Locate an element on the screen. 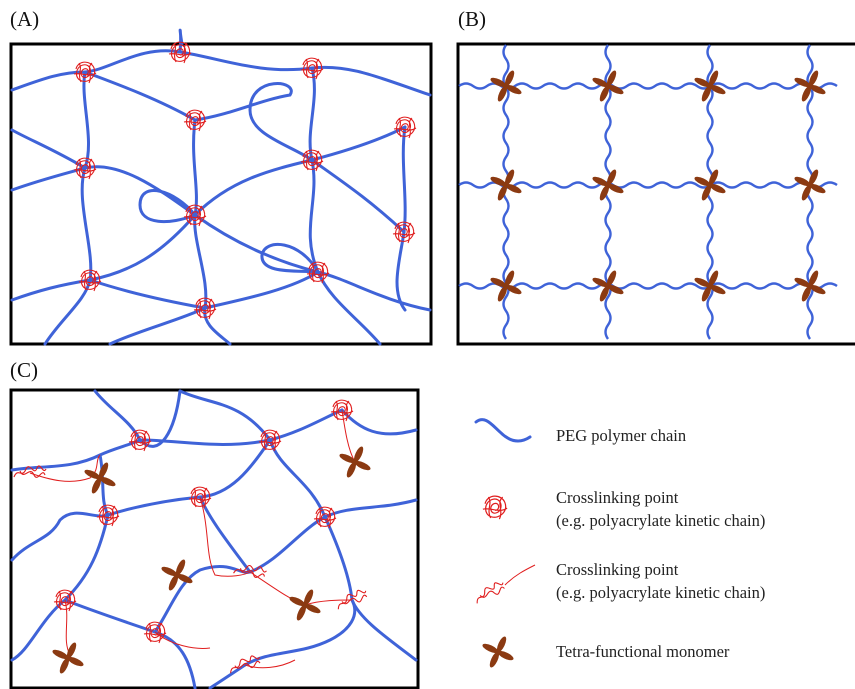 Image resolution: width=855 pixels, height=689 pixels. panel-c-label: (C) is located at coordinates (24, 370).